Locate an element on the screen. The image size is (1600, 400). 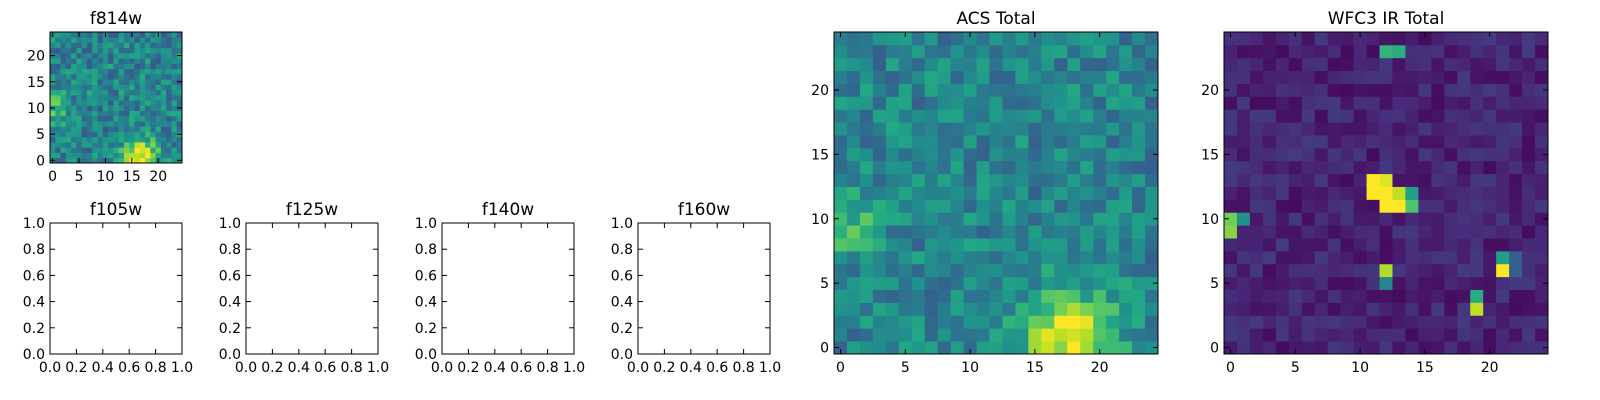
y-tick-label: 0.0 is located at coordinates (34, 355).